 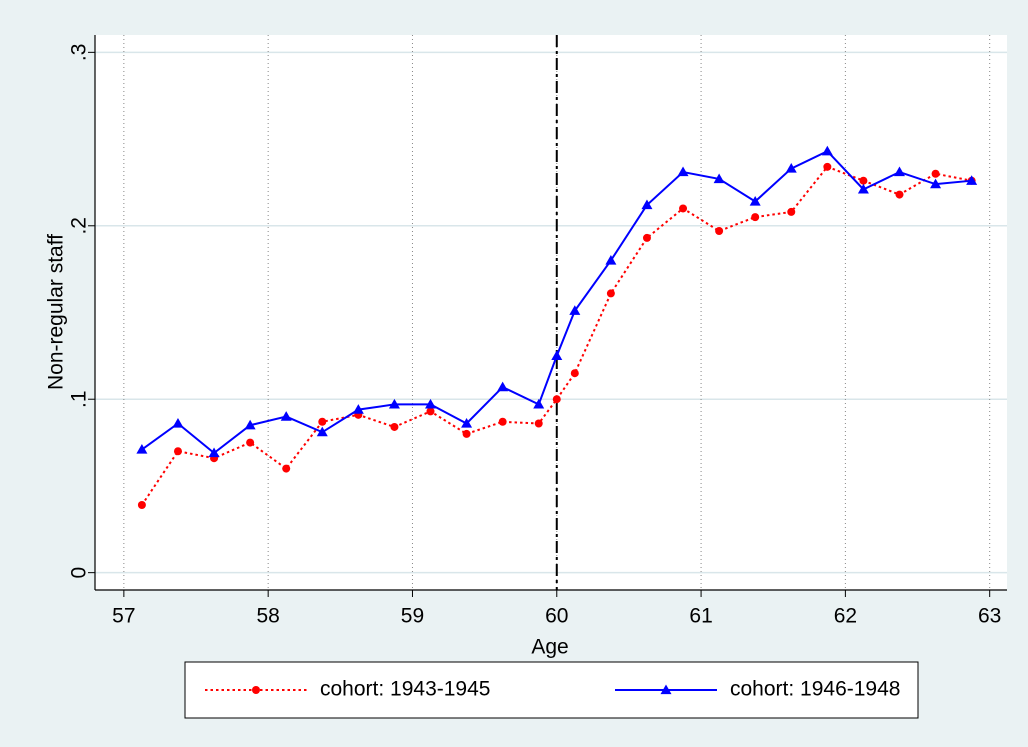 What do you see at coordinates (405, 689) in the screenshot?
I see `legend-label: cohort: 1943-1945` at bounding box center [405, 689].